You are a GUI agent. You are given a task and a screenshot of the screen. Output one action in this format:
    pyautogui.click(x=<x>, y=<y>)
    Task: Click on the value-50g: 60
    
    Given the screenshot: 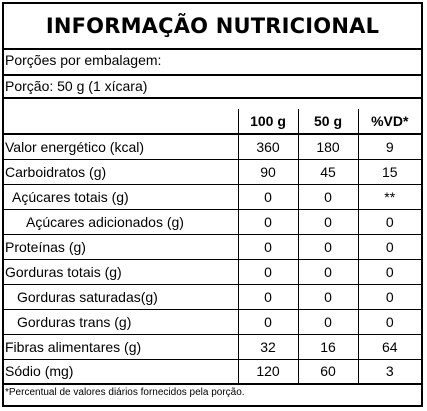 What is the action you would take?
    pyautogui.click(x=328, y=371)
    